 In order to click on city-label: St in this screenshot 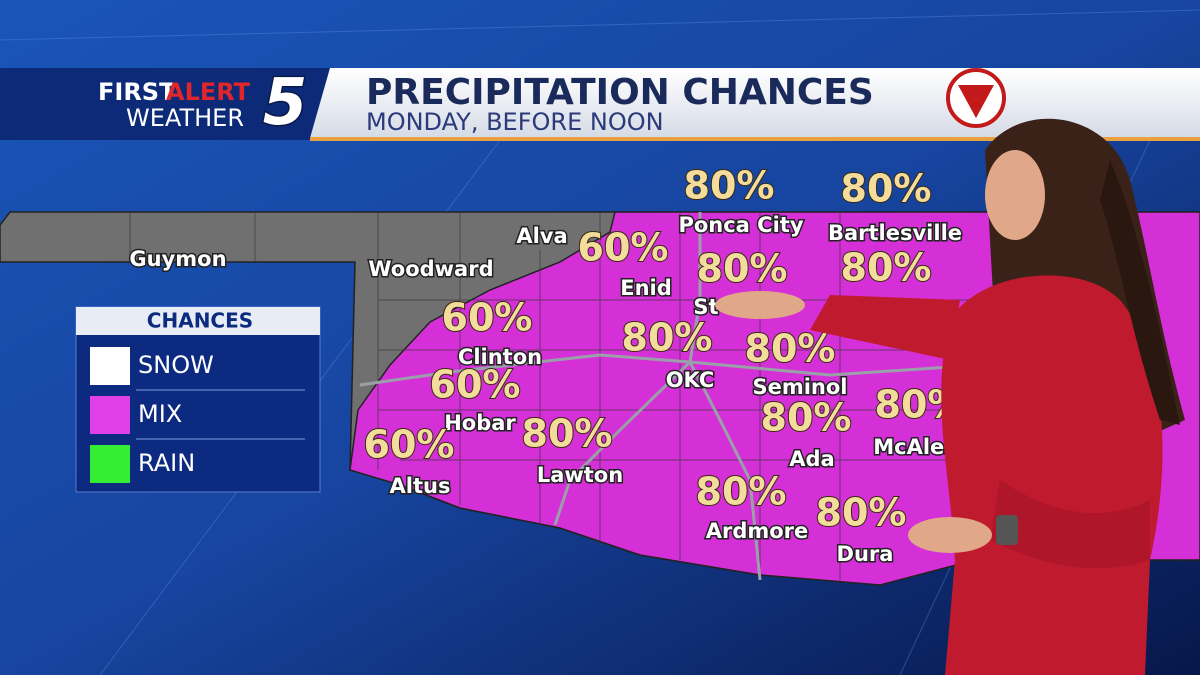, I will do `click(705, 307)`.